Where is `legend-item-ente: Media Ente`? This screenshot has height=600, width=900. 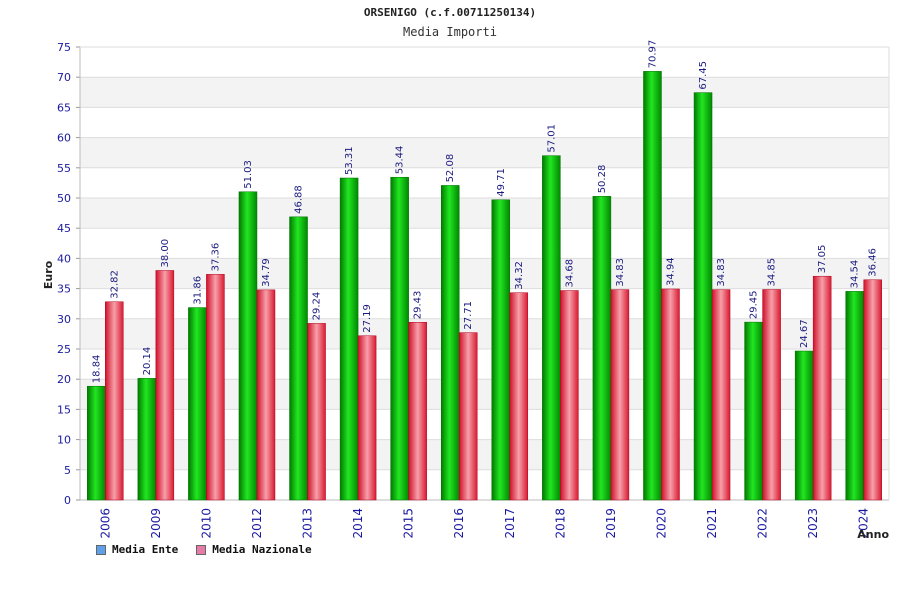 legend-item-ente: Media Ente is located at coordinates (137, 549).